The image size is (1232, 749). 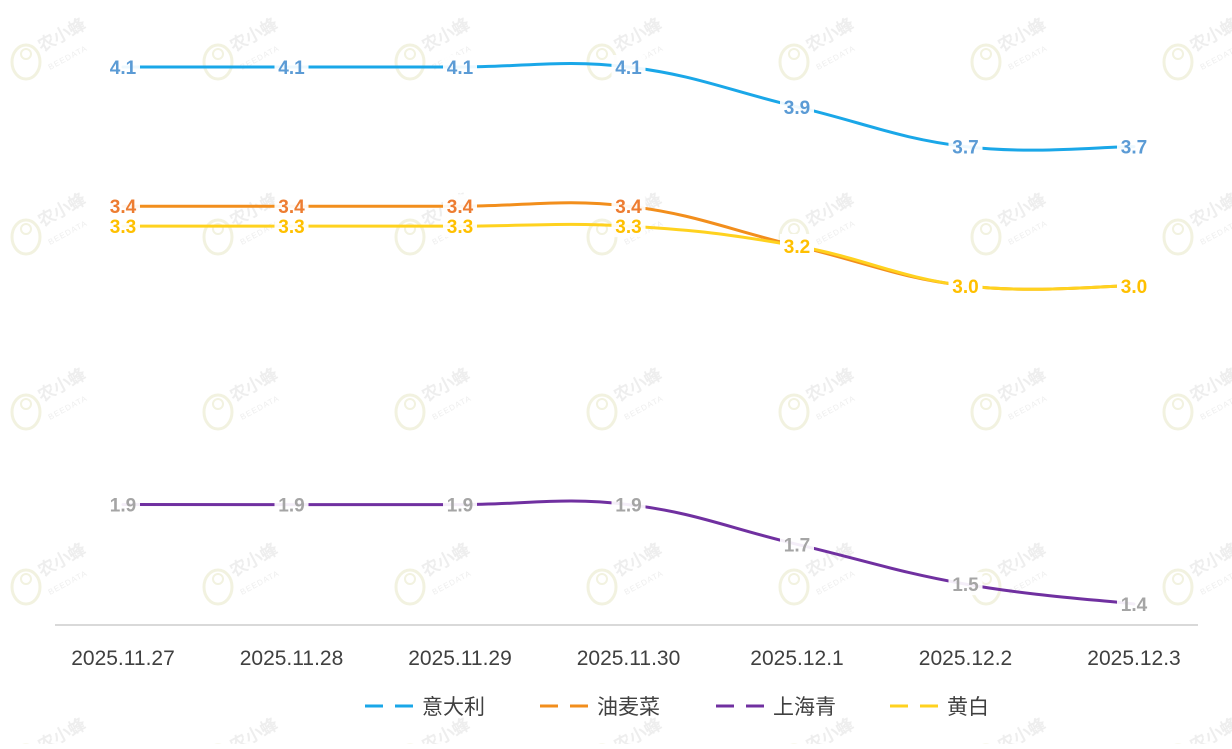 What do you see at coordinates (804, 707) in the screenshot?
I see `legend-label: 上海青` at bounding box center [804, 707].